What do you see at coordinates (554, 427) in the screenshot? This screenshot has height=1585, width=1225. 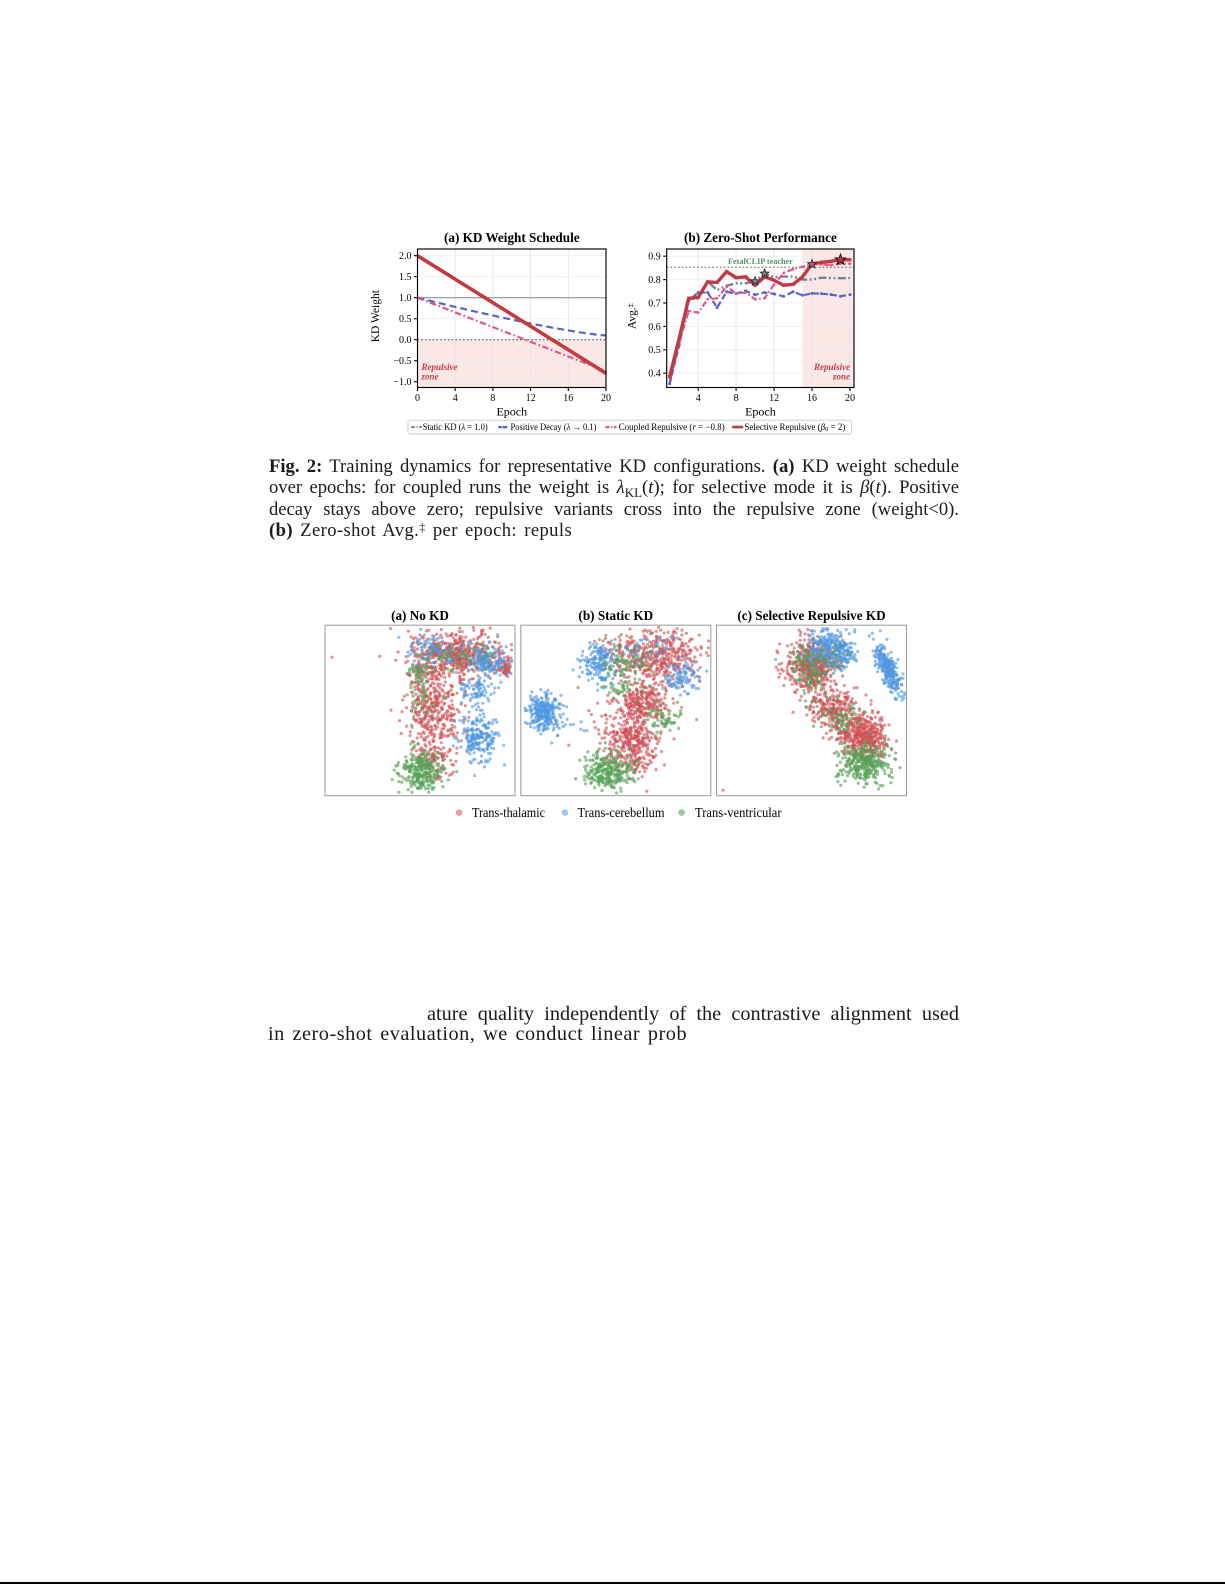 I see `svg-text: Positive Decay (λ → 0.1)` at bounding box center [554, 427].